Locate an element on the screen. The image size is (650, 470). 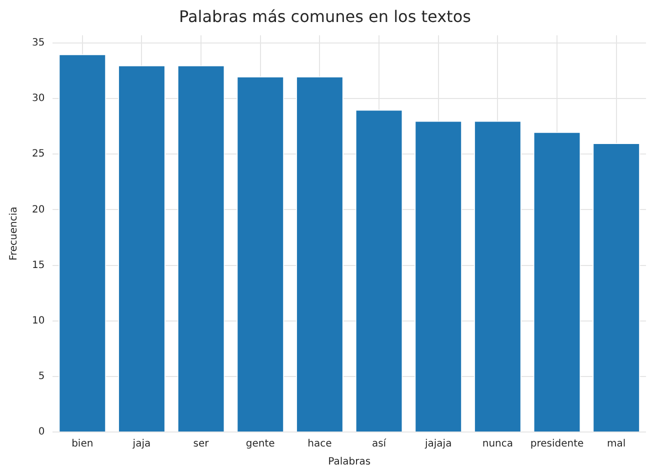
x-tick-label: bien is located at coordinates (83, 444).